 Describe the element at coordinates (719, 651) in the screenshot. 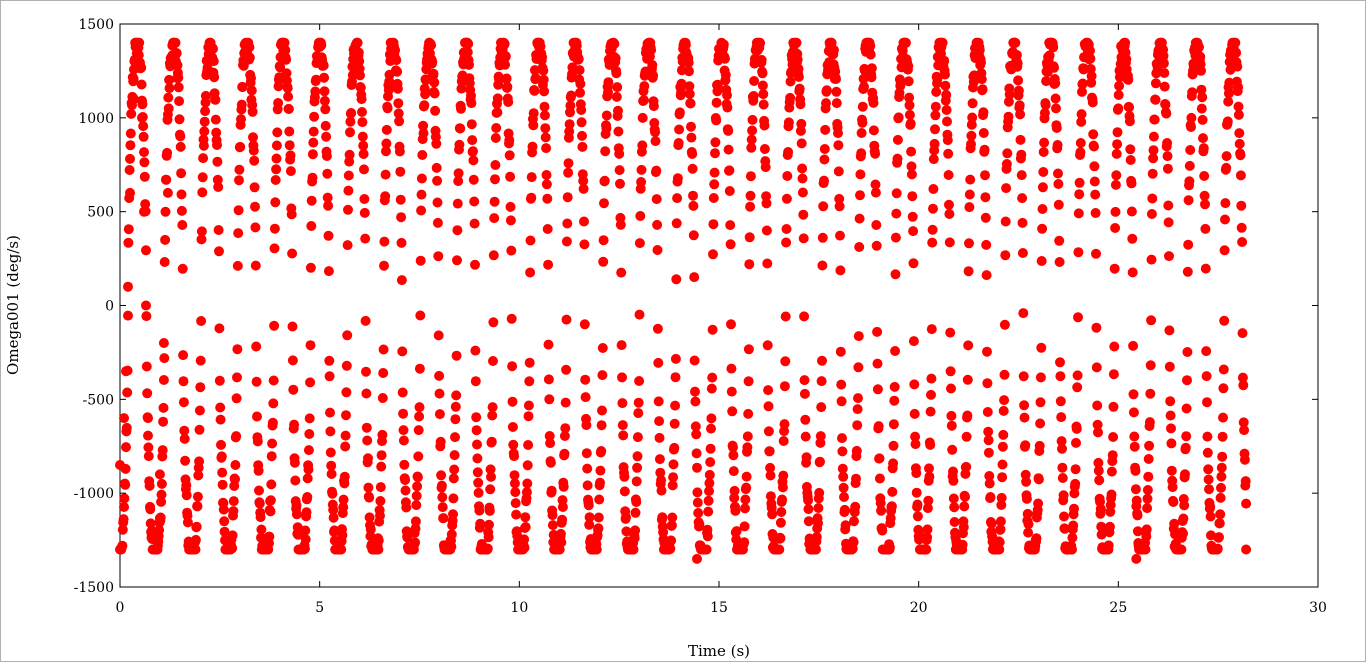

I see `x-axis-title: Time (s)` at that location.